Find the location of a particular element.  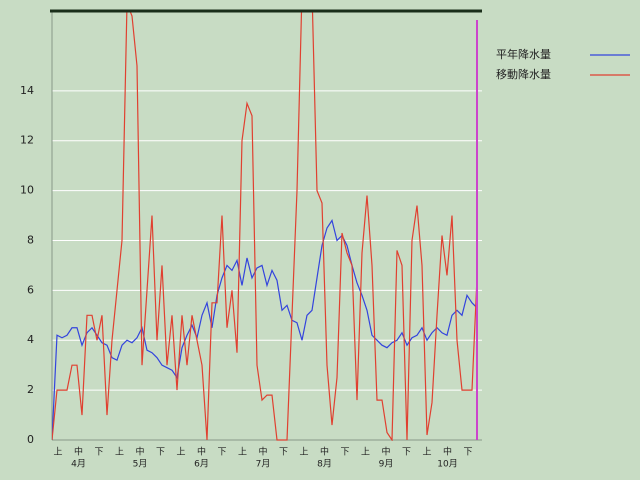

legend-label: 平年降水量 is located at coordinates (523, 54).